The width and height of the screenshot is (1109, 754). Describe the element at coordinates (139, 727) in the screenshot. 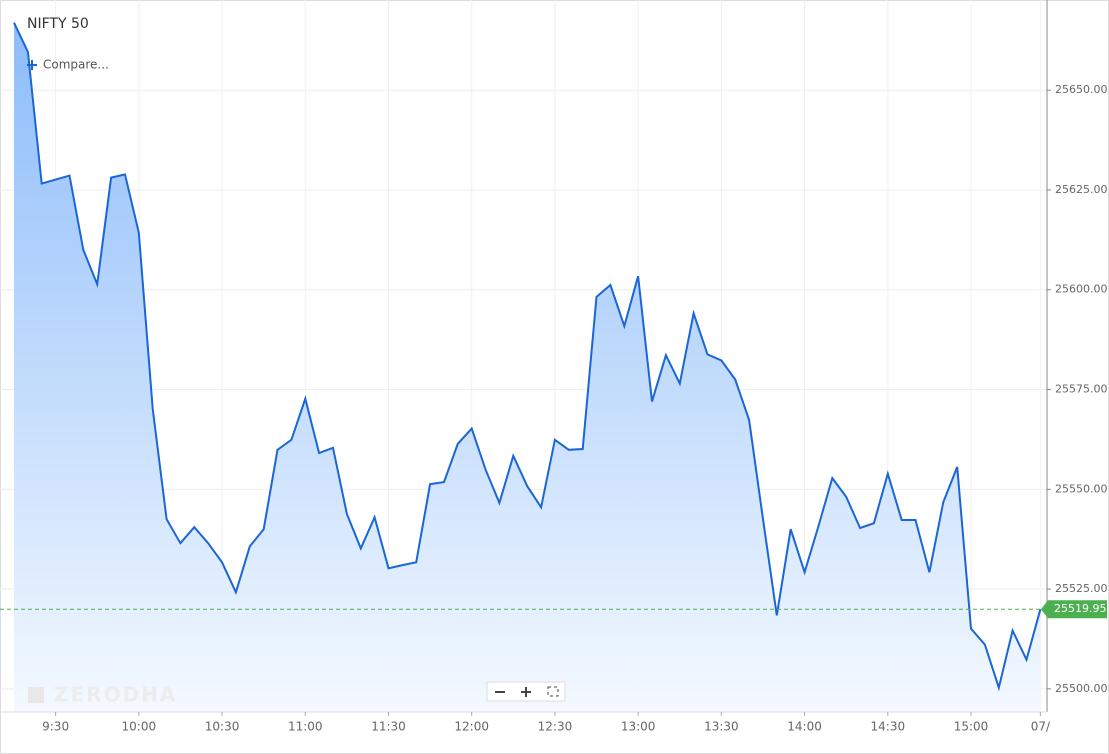

I see `x-tick-label: 10:00` at that location.